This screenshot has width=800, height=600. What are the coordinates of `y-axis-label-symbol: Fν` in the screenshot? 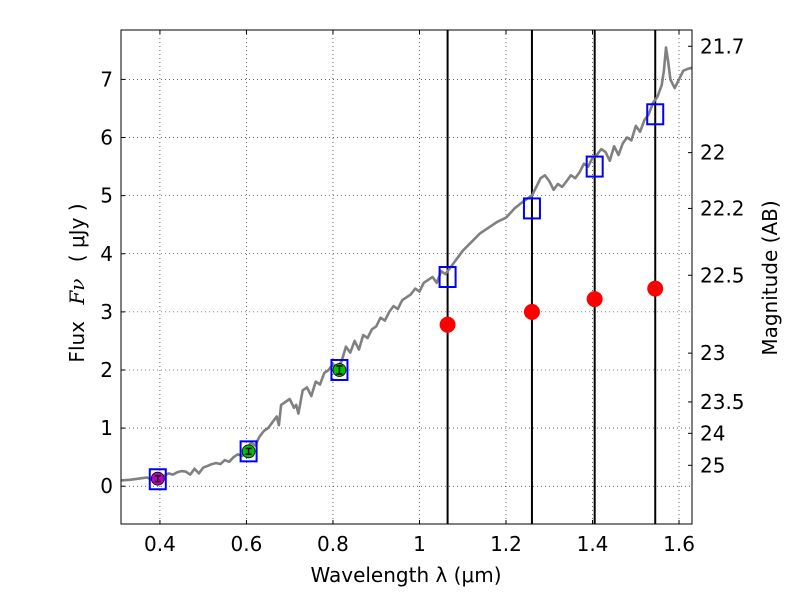 It's located at (77, 292).